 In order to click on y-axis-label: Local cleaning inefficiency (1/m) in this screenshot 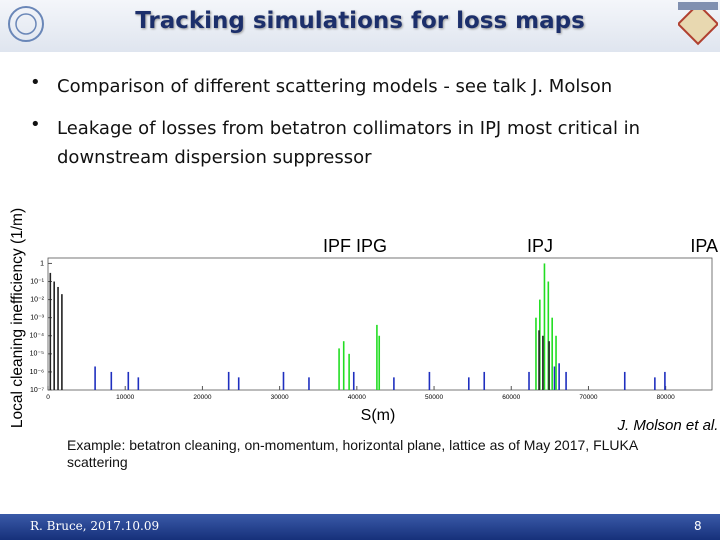, I will do `click(17, 318)`.